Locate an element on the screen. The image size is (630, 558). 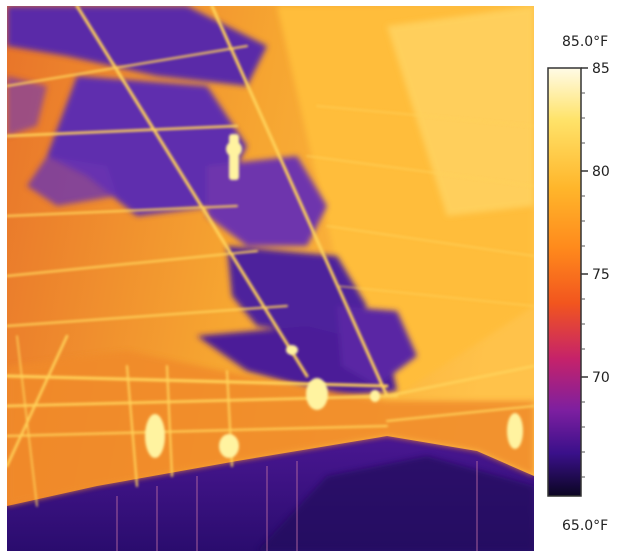
floor-stripes is located at coordinates (297, 506).